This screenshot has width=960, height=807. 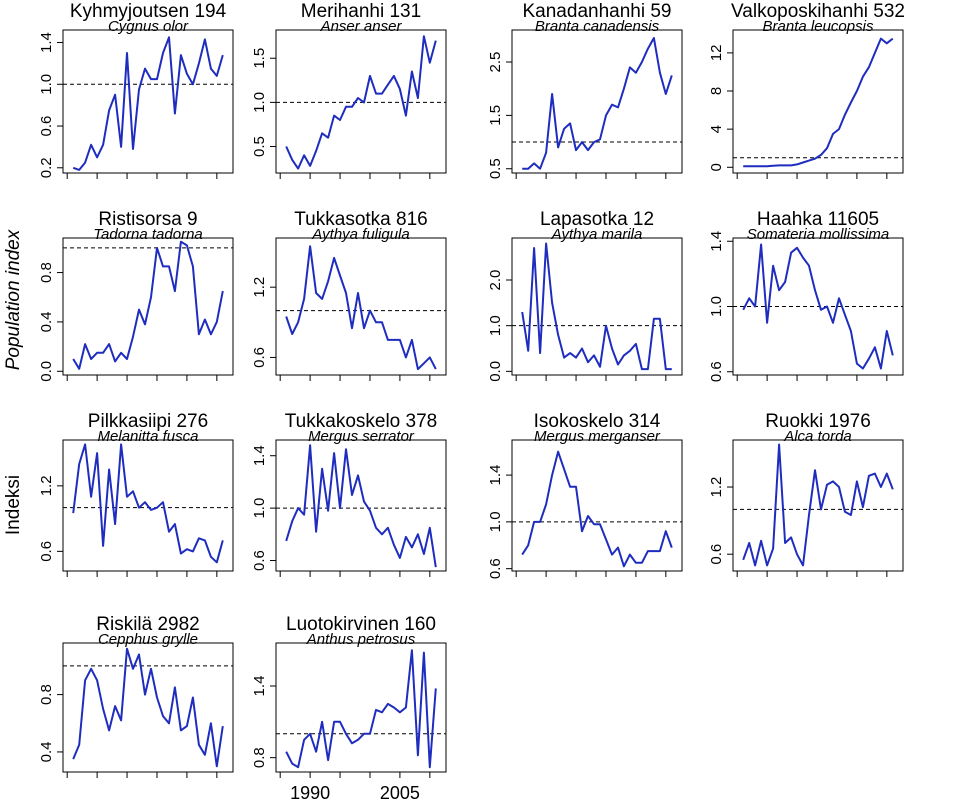 I want to click on panel-subtitle: Branta leucopsis, so click(x=818, y=26).